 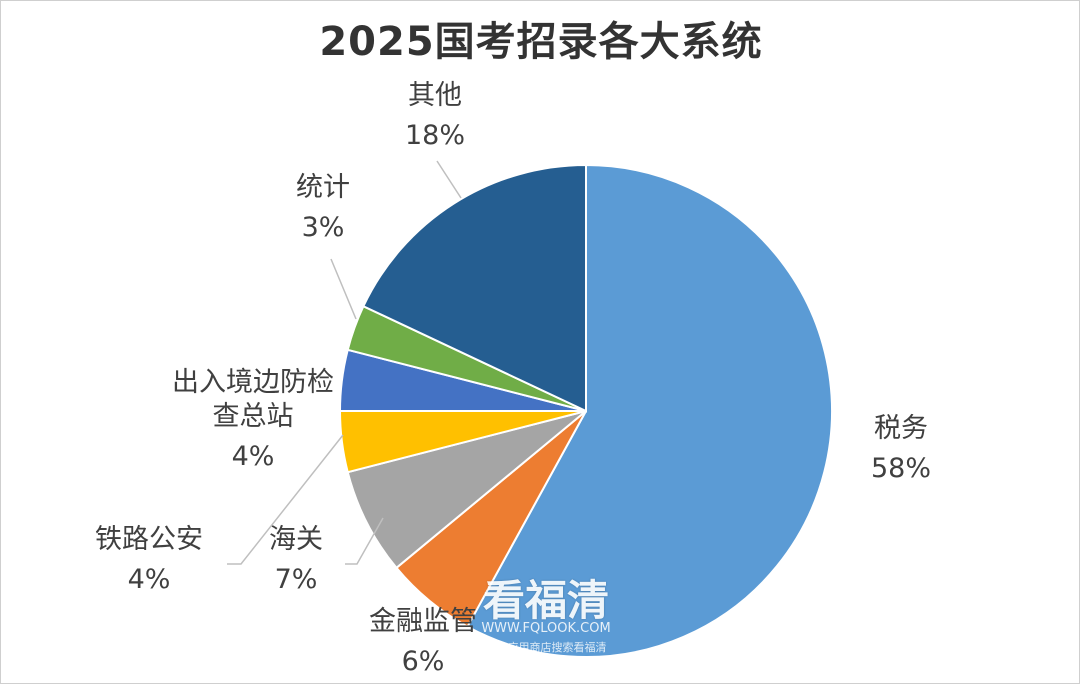 What do you see at coordinates (546, 628) in the screenshot?
I see `watermark-url: WWW.FQLOOK.COM` at bounding box center [546, 628].